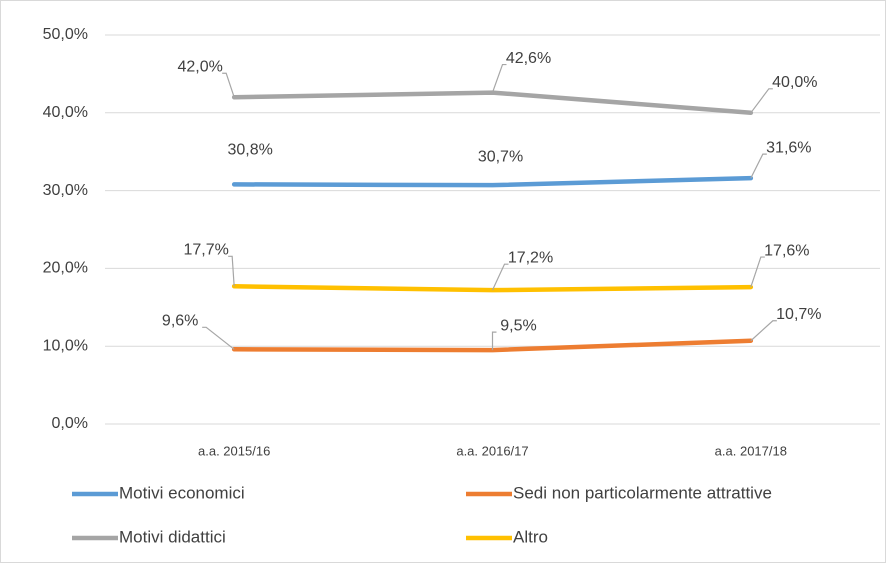 This screenshot has height=563, width=886. What do you see at coordinates (530, 536) in the screenshot?
I see `legend-label: Altro` at bounding box center [530, 536].